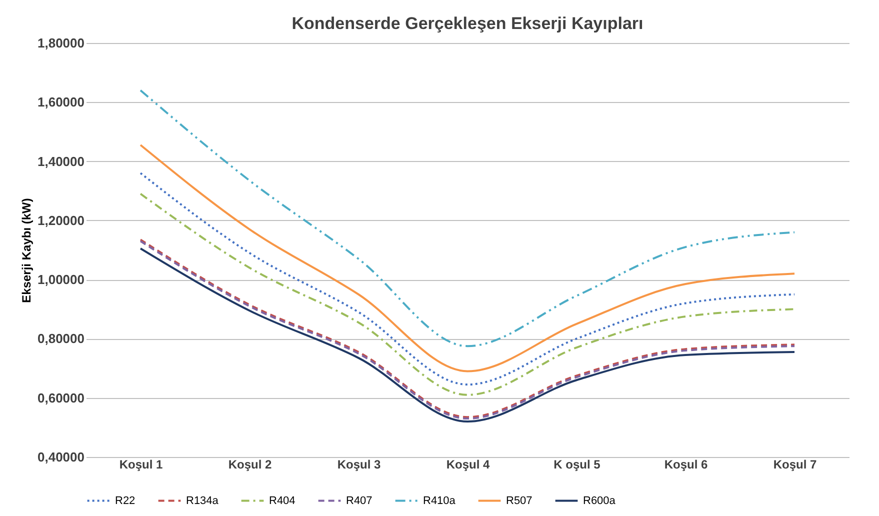 Image resolution: width=879 pixels, height=516 pixels. Describe the element at coordinates (61, 457) in the screenshot. I see `y-tick-label: 0,40000` at that location.